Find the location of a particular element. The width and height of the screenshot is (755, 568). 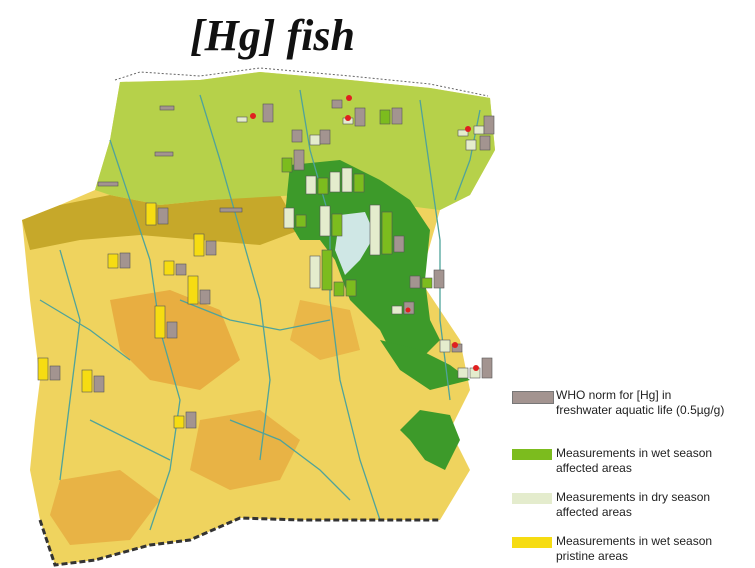

map-title: [Hg] fish is located at coordinates (272, 35).